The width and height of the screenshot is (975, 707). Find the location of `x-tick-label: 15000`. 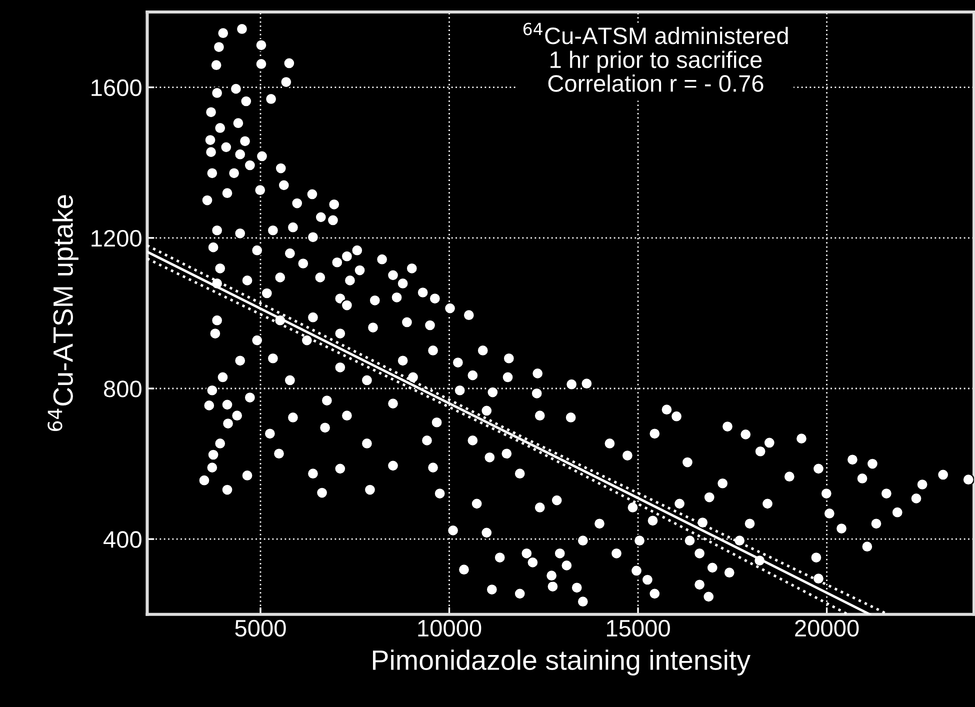

x-tick-label: 15000 is located at coordinates (638, 628).